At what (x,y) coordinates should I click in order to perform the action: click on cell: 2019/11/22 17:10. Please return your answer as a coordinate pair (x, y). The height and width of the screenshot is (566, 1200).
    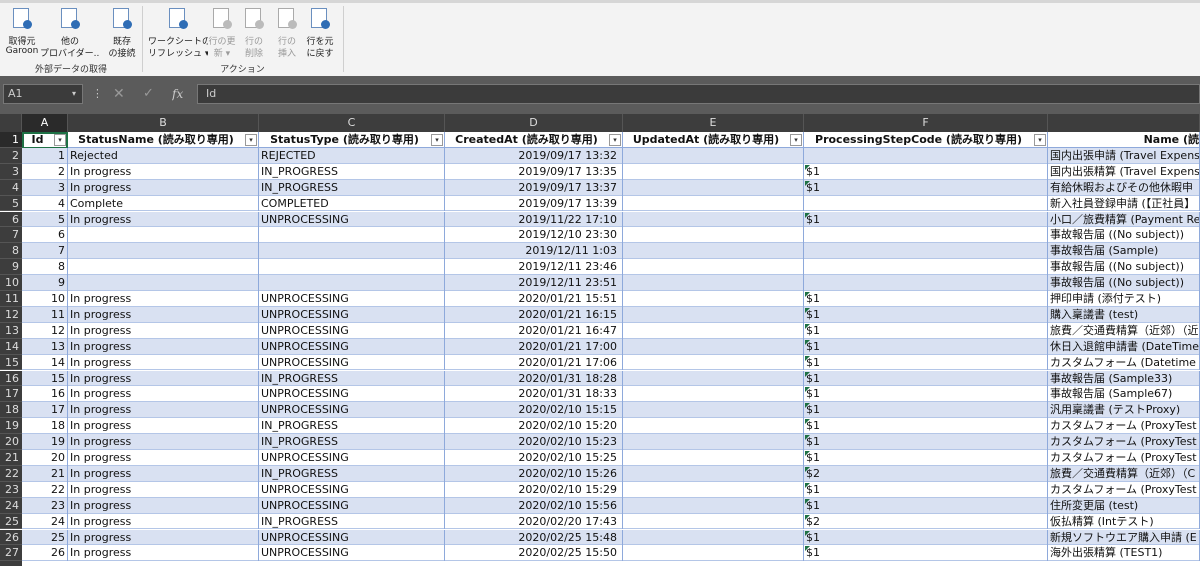
    Looking at the image, I should click on (534, 219).